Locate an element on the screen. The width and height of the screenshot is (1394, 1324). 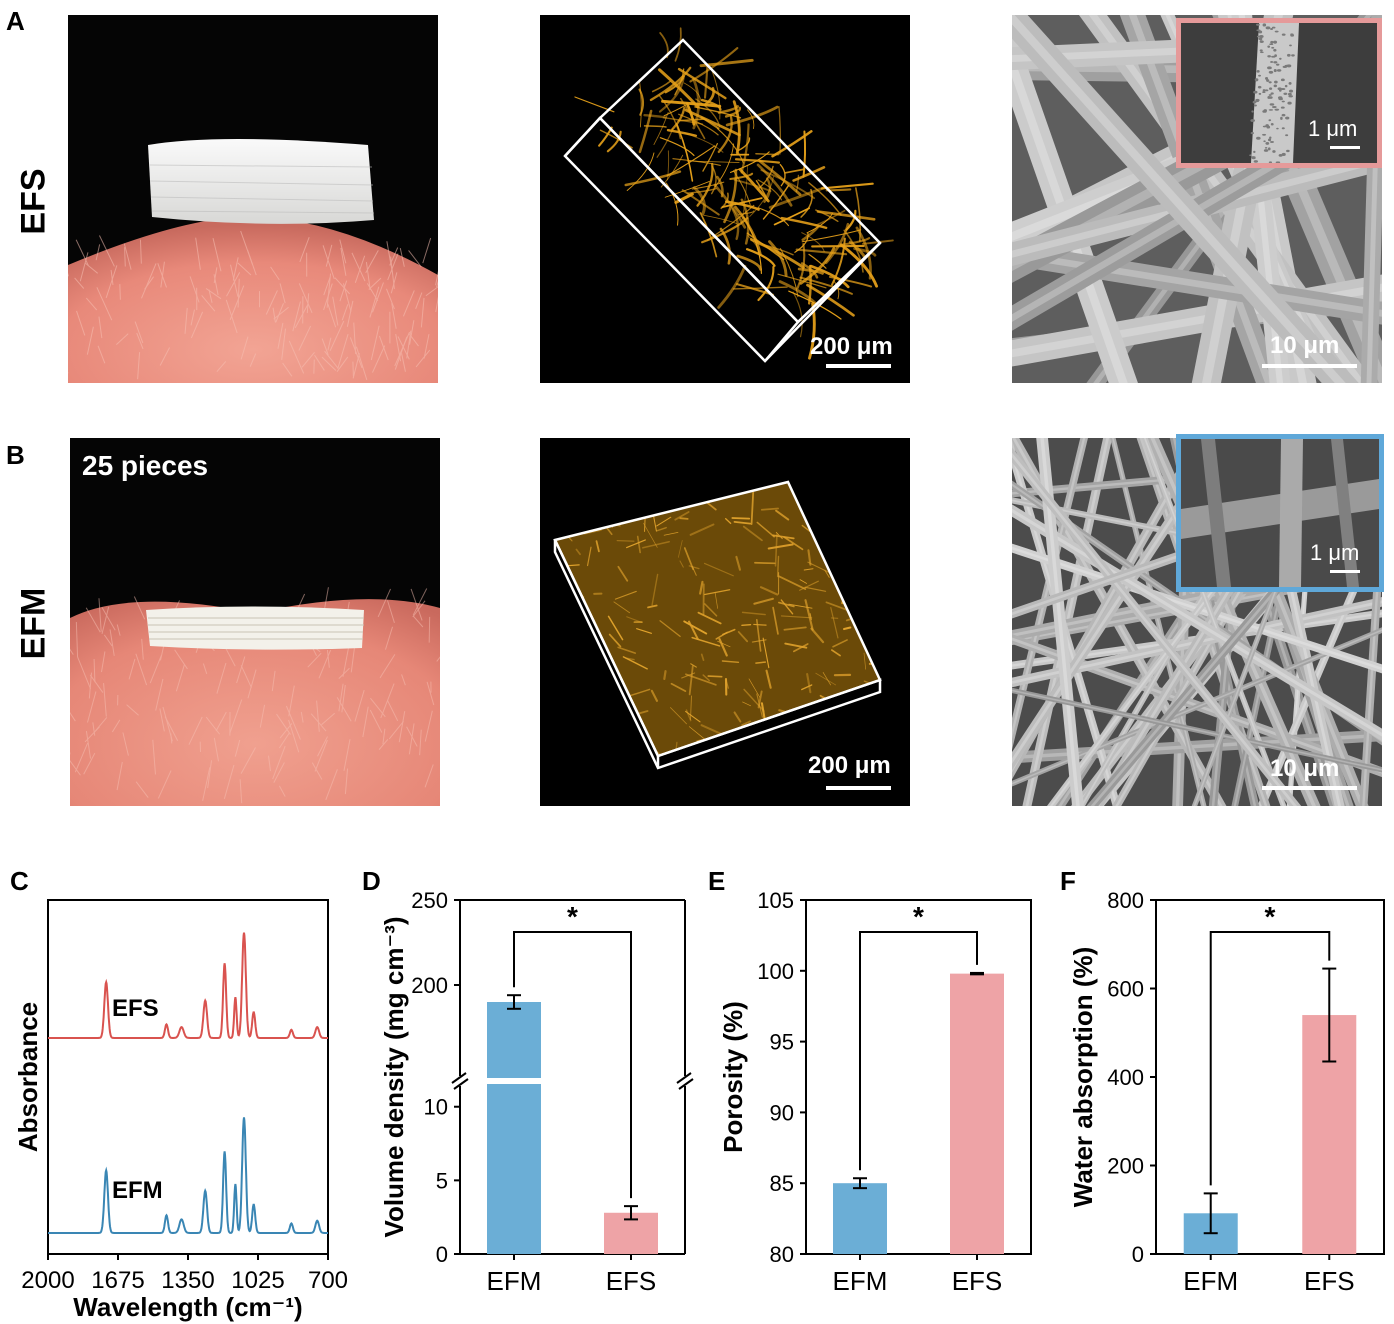
porosity-y-tick-label: 95 is located at coordinates (782, 1042).